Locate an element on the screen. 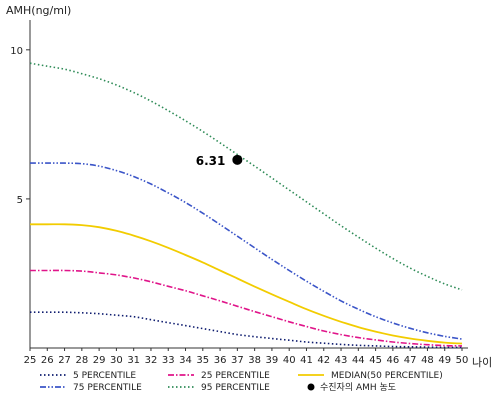 The image size is (500, 400). x-tick-label: 43 is located at coordinates (341, 360).